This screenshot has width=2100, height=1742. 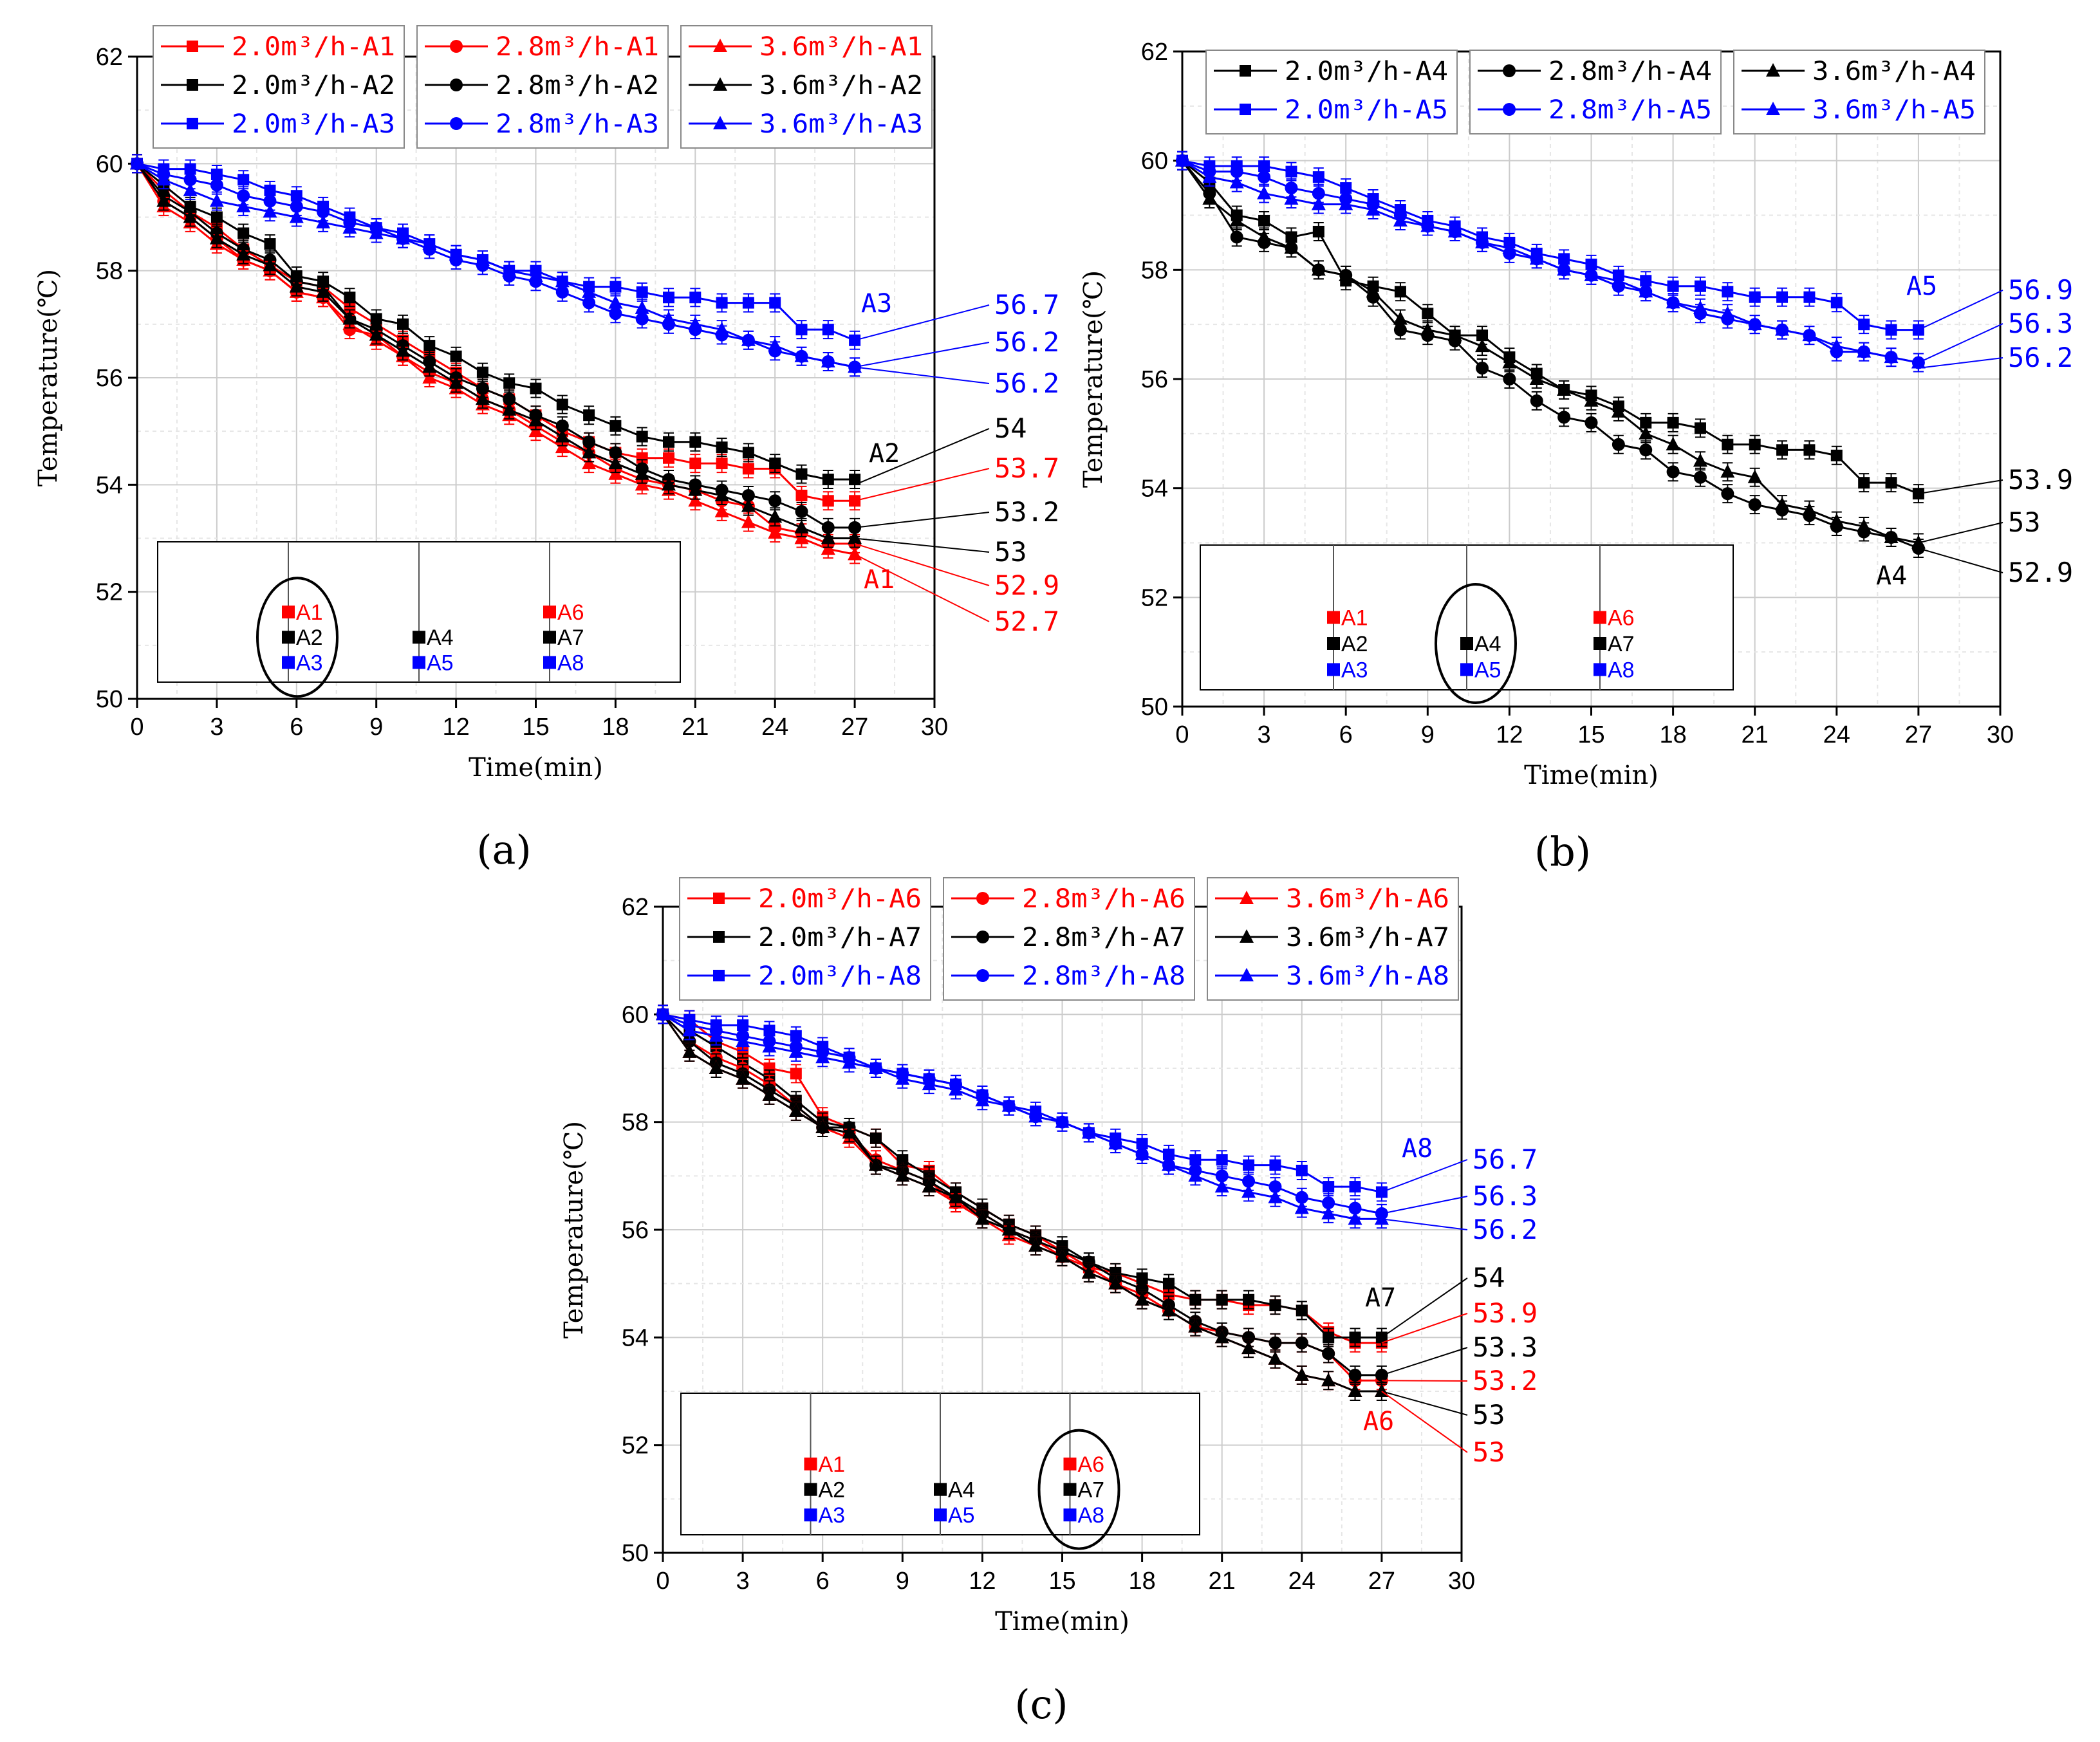 What do you see at coordinates (1091, 1490) in the screenshot?
I see `inset-sensor-label: A7` at bounding box center [1091, 1490].